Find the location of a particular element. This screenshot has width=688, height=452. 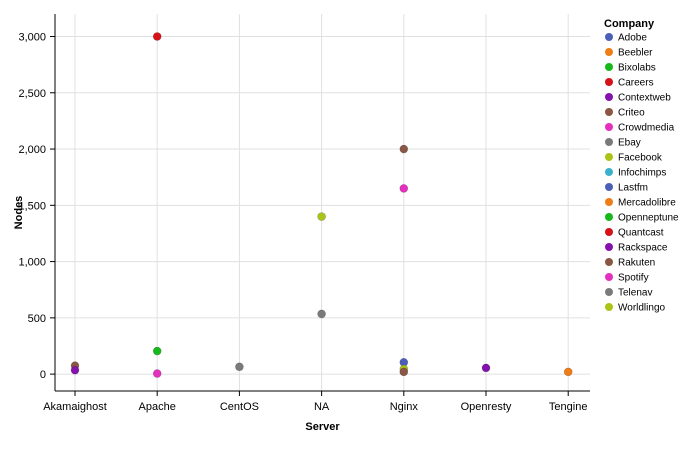

legend-swatch-criteo is located at coordinates (609, 112).